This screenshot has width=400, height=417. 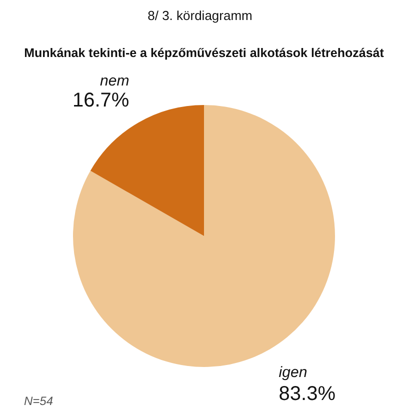 What do you see at coordinates (204, 53) in the screenshot?
I see `chart-subtitle: Munkának tekinti-e a képzőművészeti alkotások létrehozását` at bounding box center [204, 53].